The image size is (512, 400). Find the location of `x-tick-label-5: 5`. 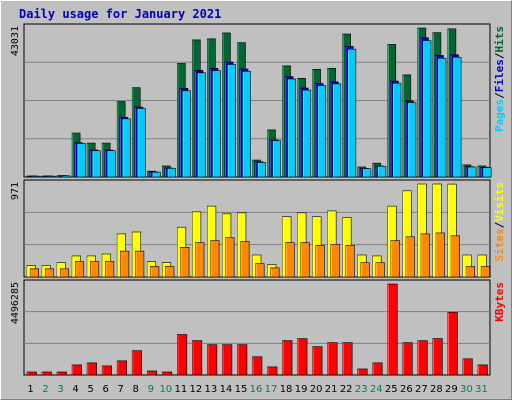

x-tick-label-5: 5 is located at coordinates (90, 389).